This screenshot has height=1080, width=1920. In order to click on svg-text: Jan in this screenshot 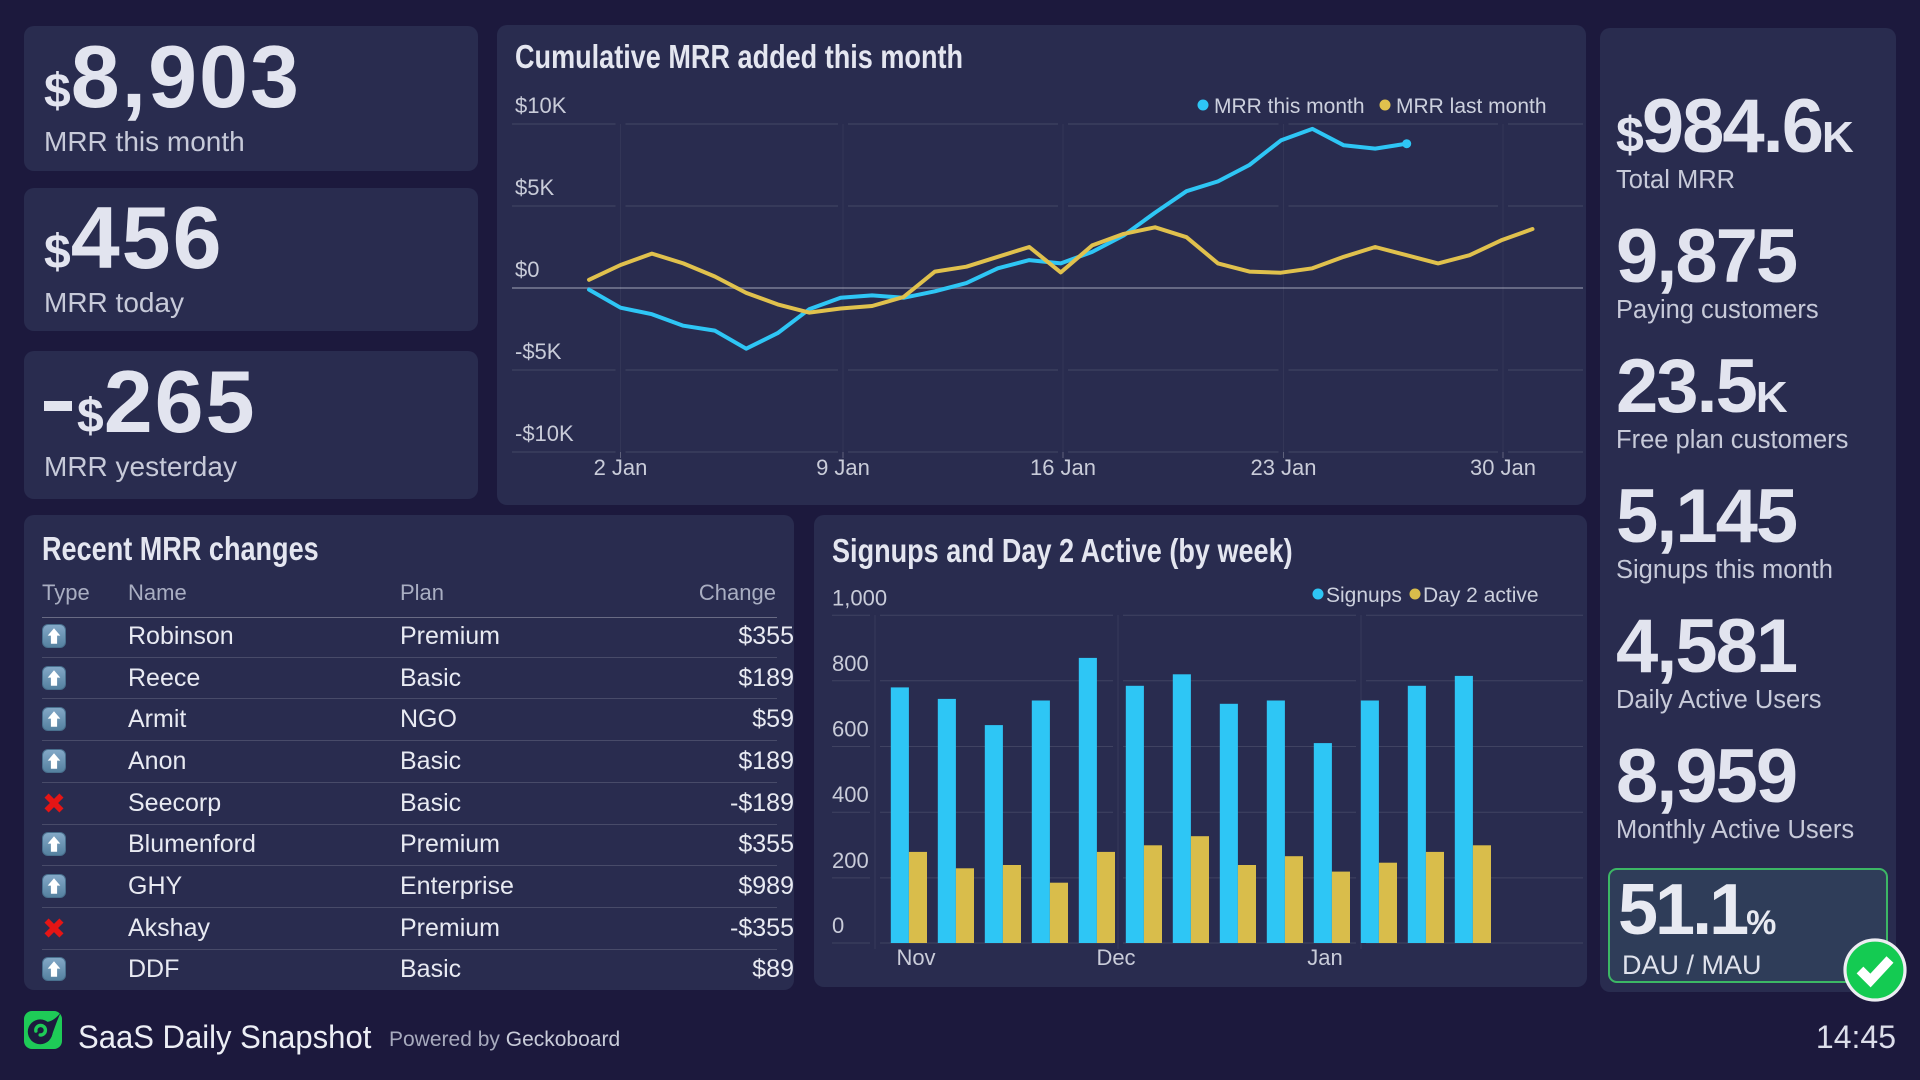, I will do `click(1324, 957)`.